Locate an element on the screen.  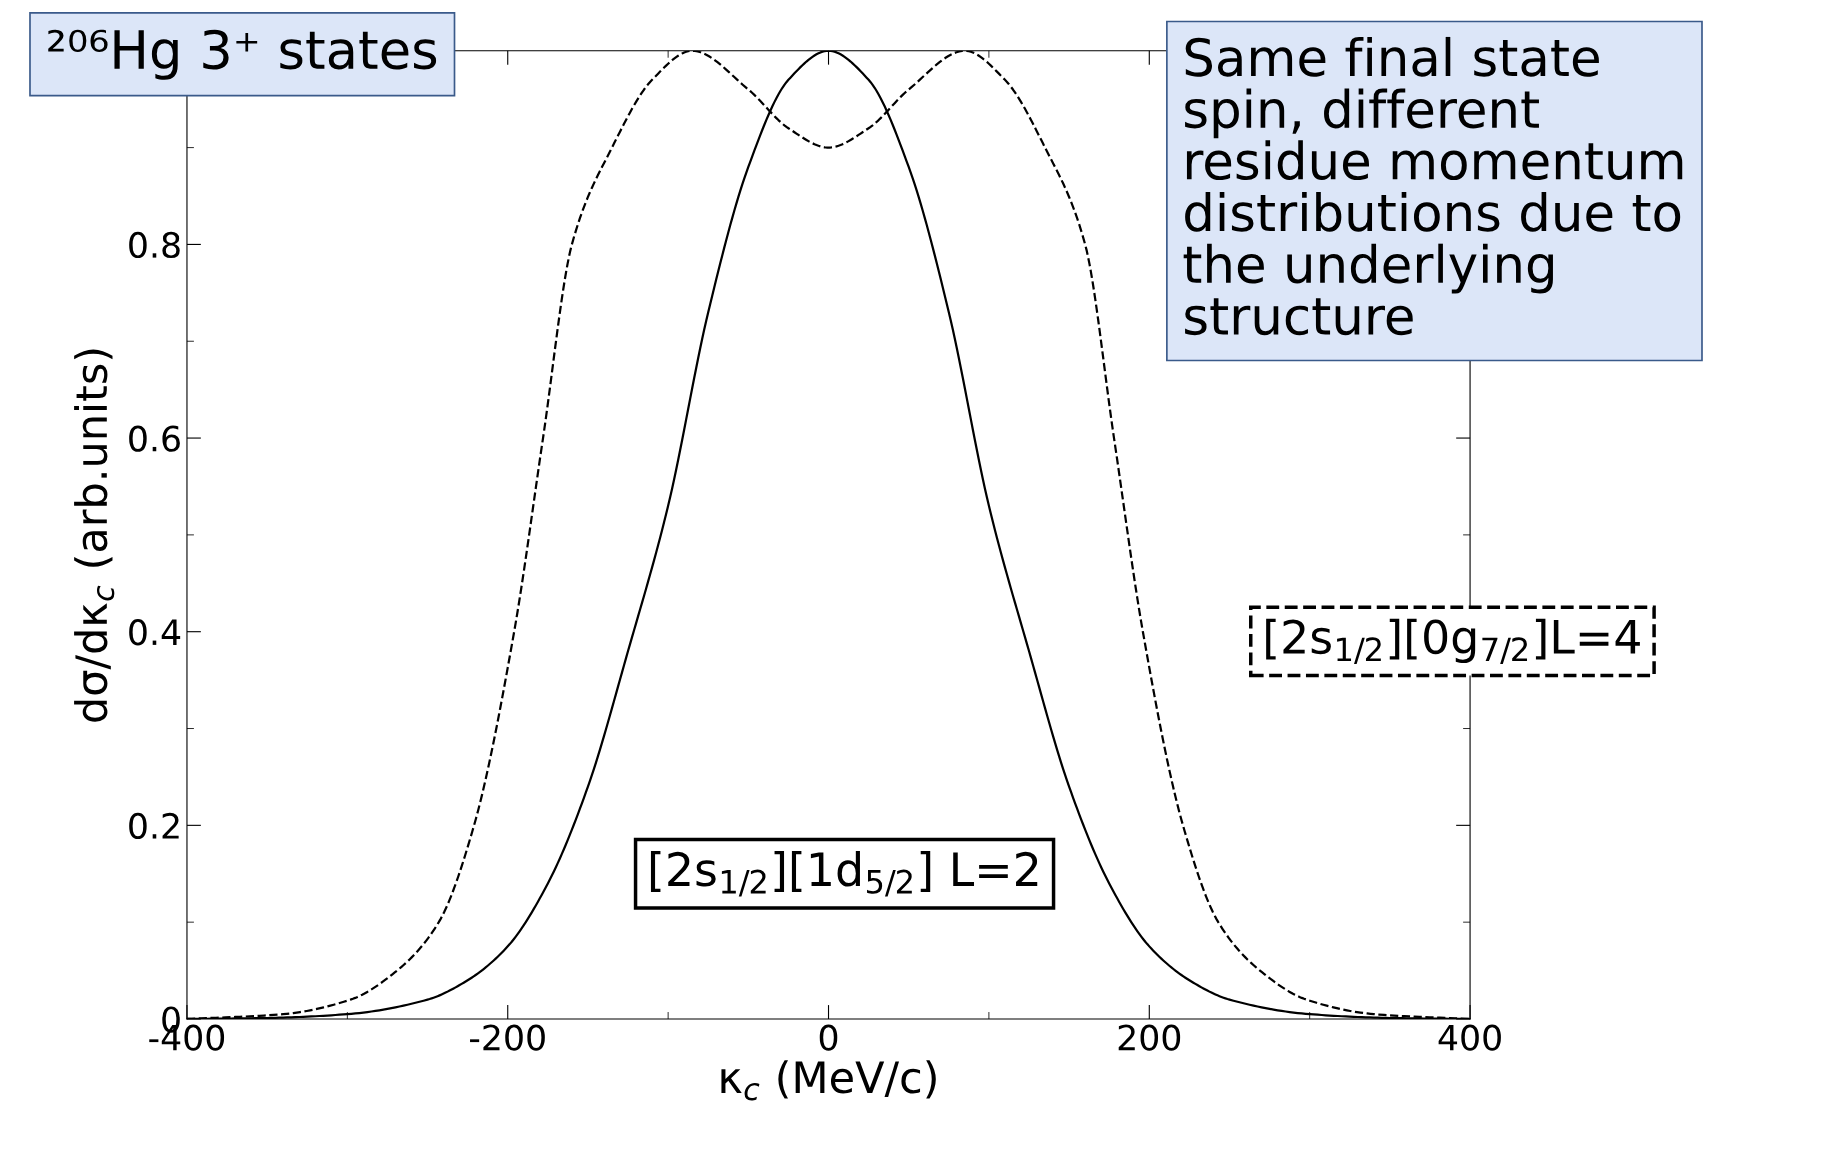
annotation: Same final state spin, different residue momentum distributions due to the underlying structure is located at coordinates (1433, 186).